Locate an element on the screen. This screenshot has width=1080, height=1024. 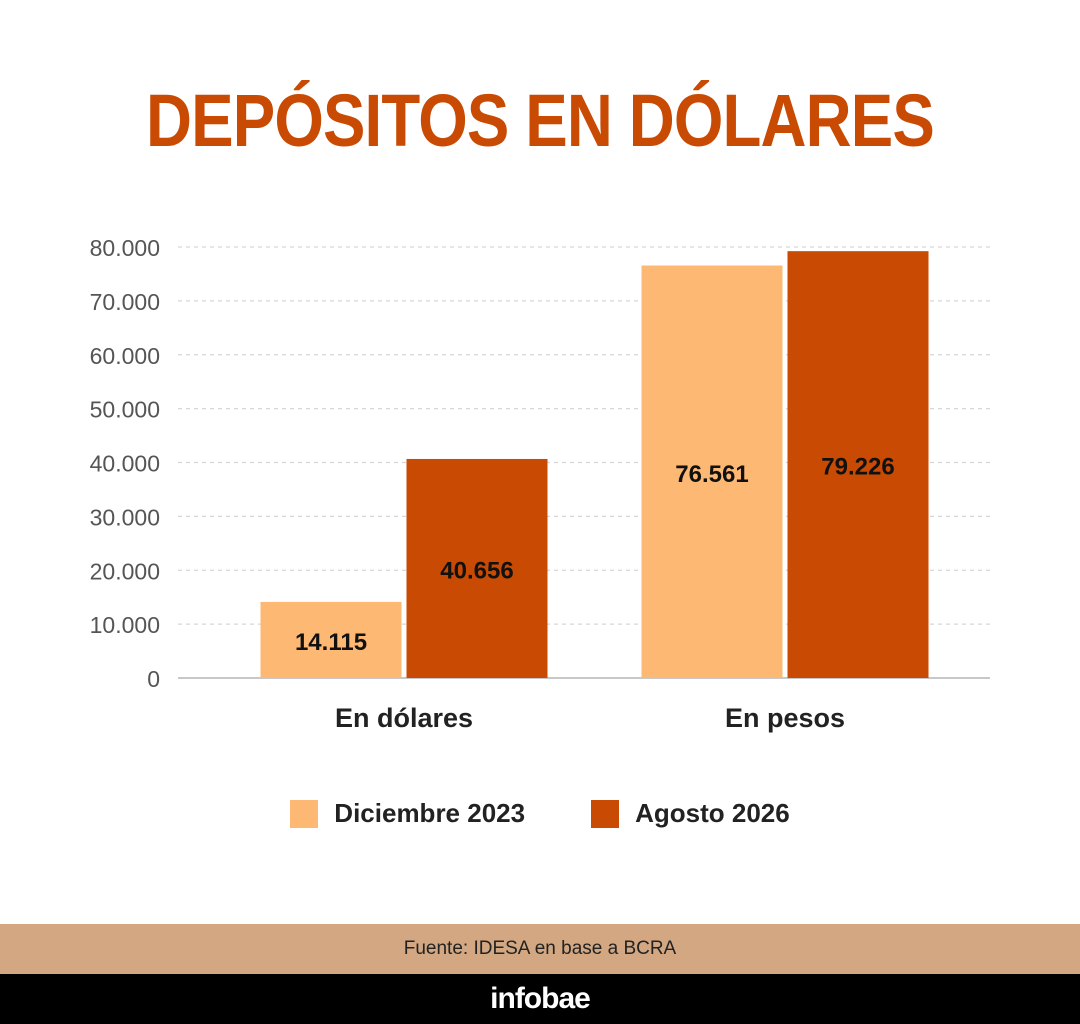
x-category-label: En pesos is located at coordinates (785, 718).